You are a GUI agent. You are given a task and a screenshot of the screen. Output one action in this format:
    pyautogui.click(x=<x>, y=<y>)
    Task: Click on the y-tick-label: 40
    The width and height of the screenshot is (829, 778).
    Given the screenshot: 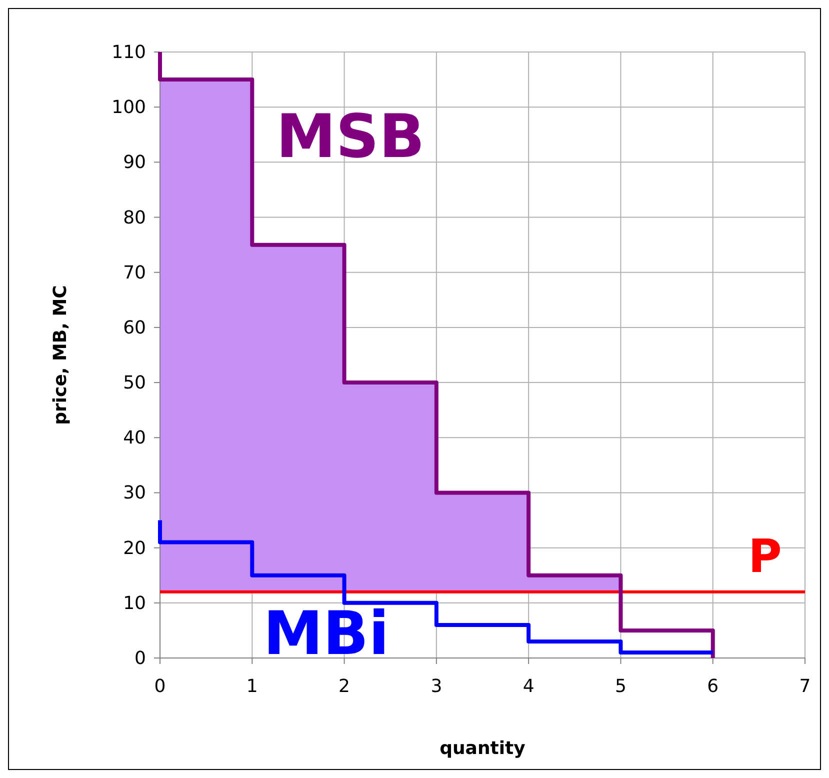 What is the action you would take?
    pyautogui.click(x=134, y=438)
    